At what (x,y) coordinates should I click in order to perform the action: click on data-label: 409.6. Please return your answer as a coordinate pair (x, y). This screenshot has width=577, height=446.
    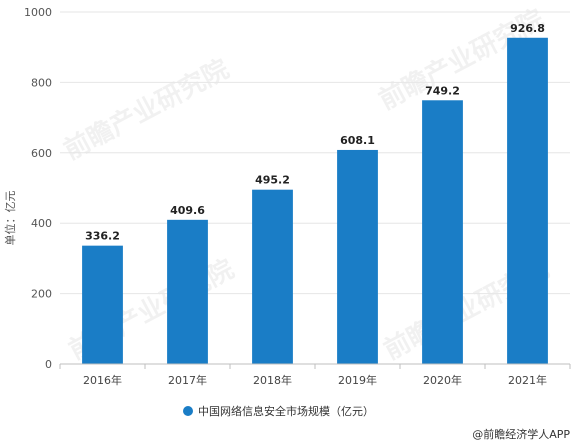
    Looking at the image, I should click on (187, 210).